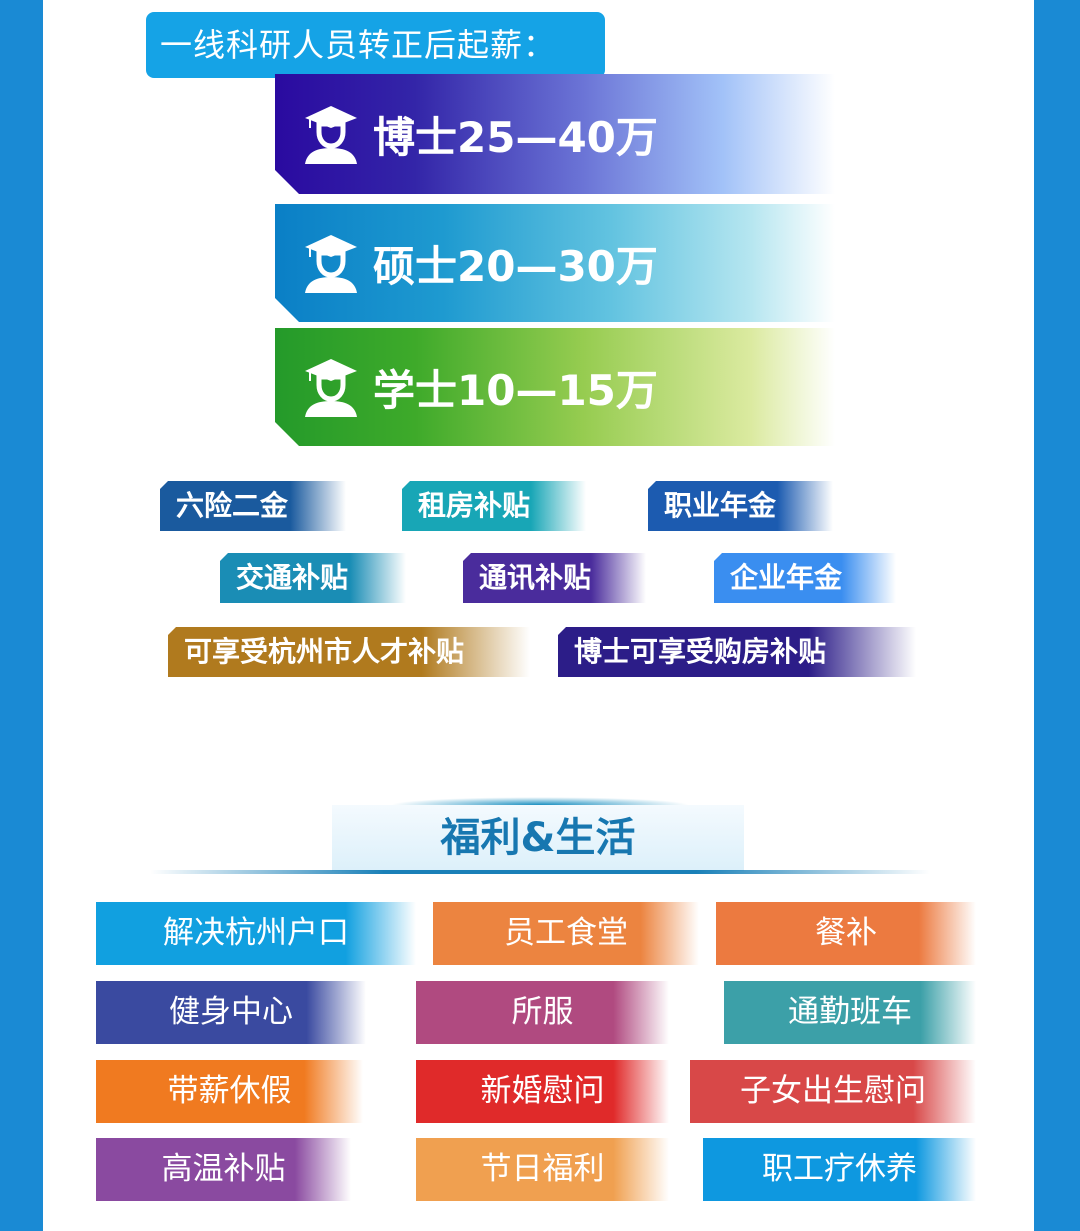 This screenshot has height=1231, width=1080. Describe the element at coordinates (740, 506) in the screenshot. I see `benefit-tag: 职业年金` at that location.